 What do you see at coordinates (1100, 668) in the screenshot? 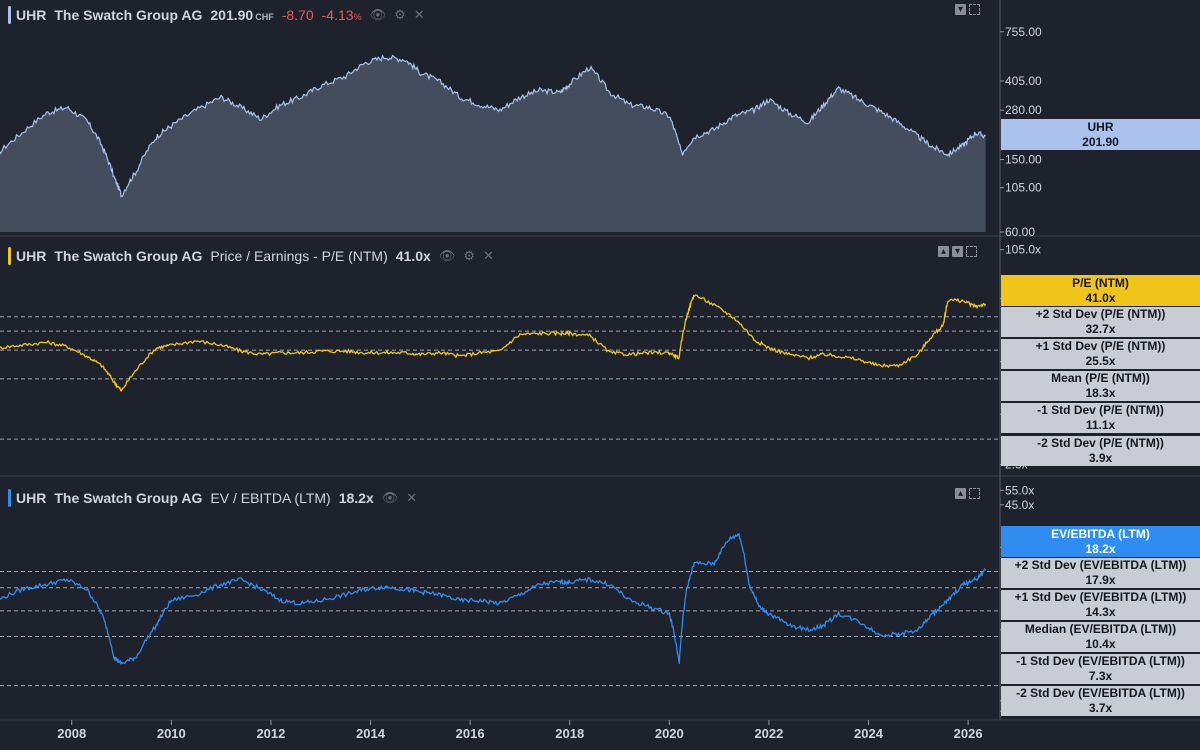
I see `ev-std-label: -1 Std Dev (EV/EBITDA (LTM)) 7.3x` at bounding box center [1100, 668].